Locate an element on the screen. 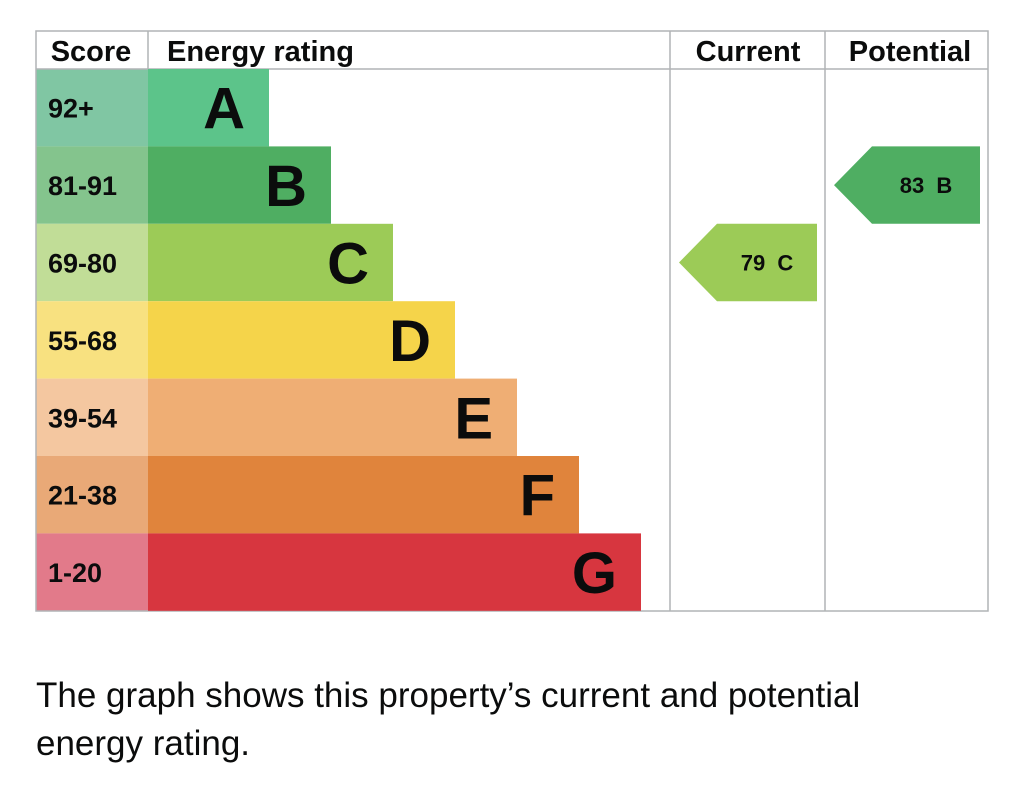 The width and height of the screenshot is (1024, 792). current-rating-arrow is located at coordinates (748, 262).